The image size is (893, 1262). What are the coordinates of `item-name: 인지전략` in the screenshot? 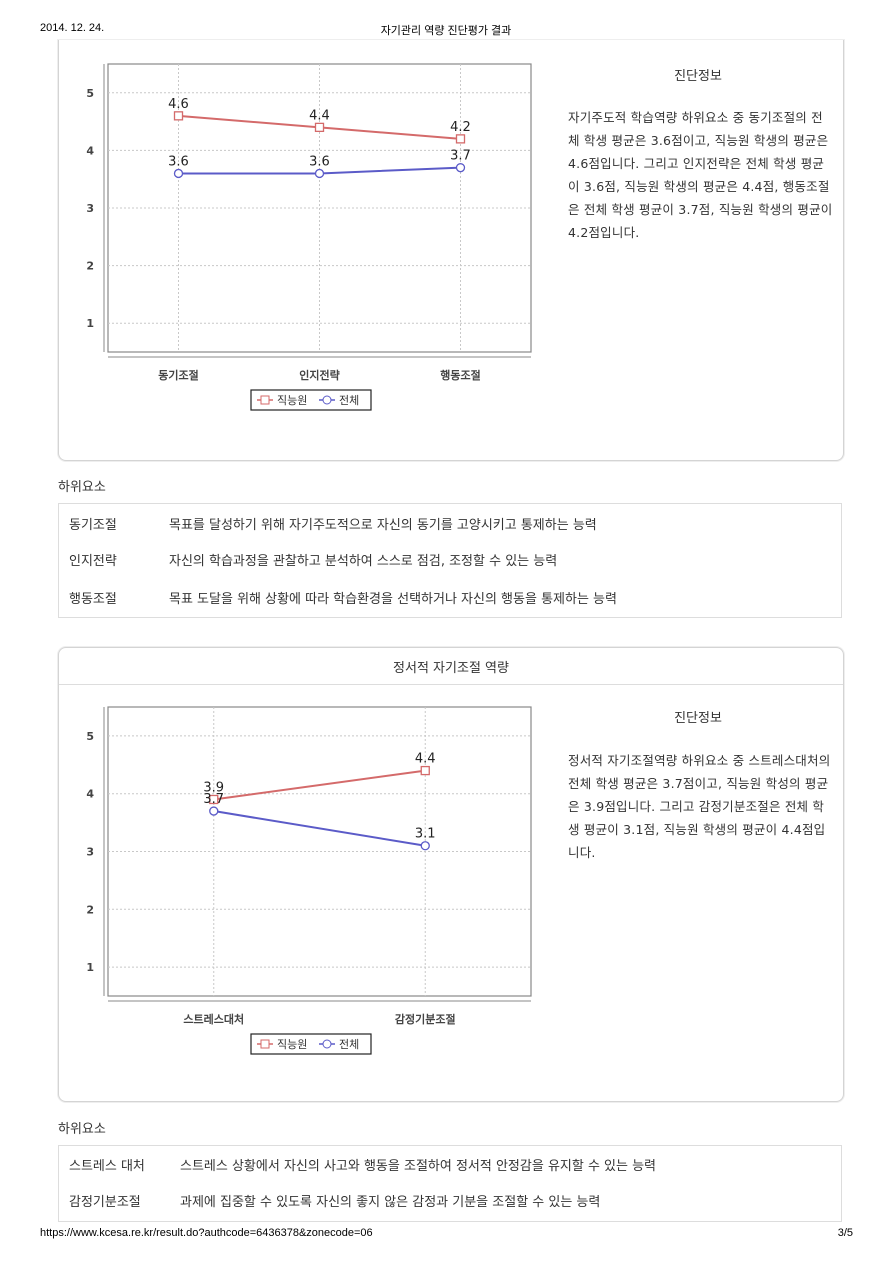 It's located at (93, 561).